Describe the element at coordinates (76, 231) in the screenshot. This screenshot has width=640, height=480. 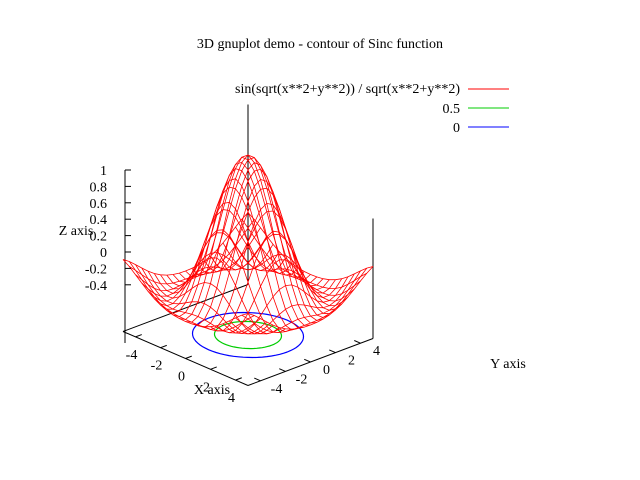
I see `z-axis-label: Z axis` at that location.